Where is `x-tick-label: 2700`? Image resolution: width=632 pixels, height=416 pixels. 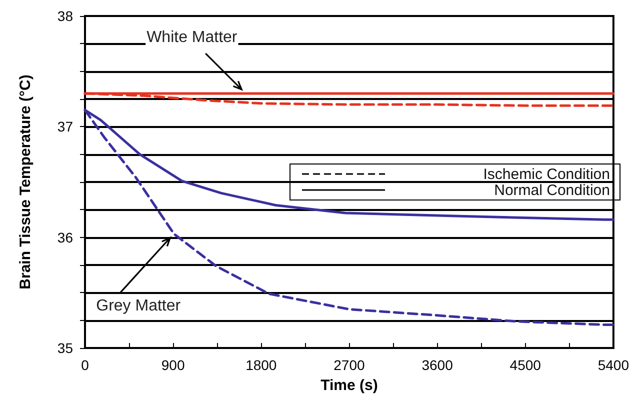 x-tick-label: 2700 is located at coordinates (349, 365).